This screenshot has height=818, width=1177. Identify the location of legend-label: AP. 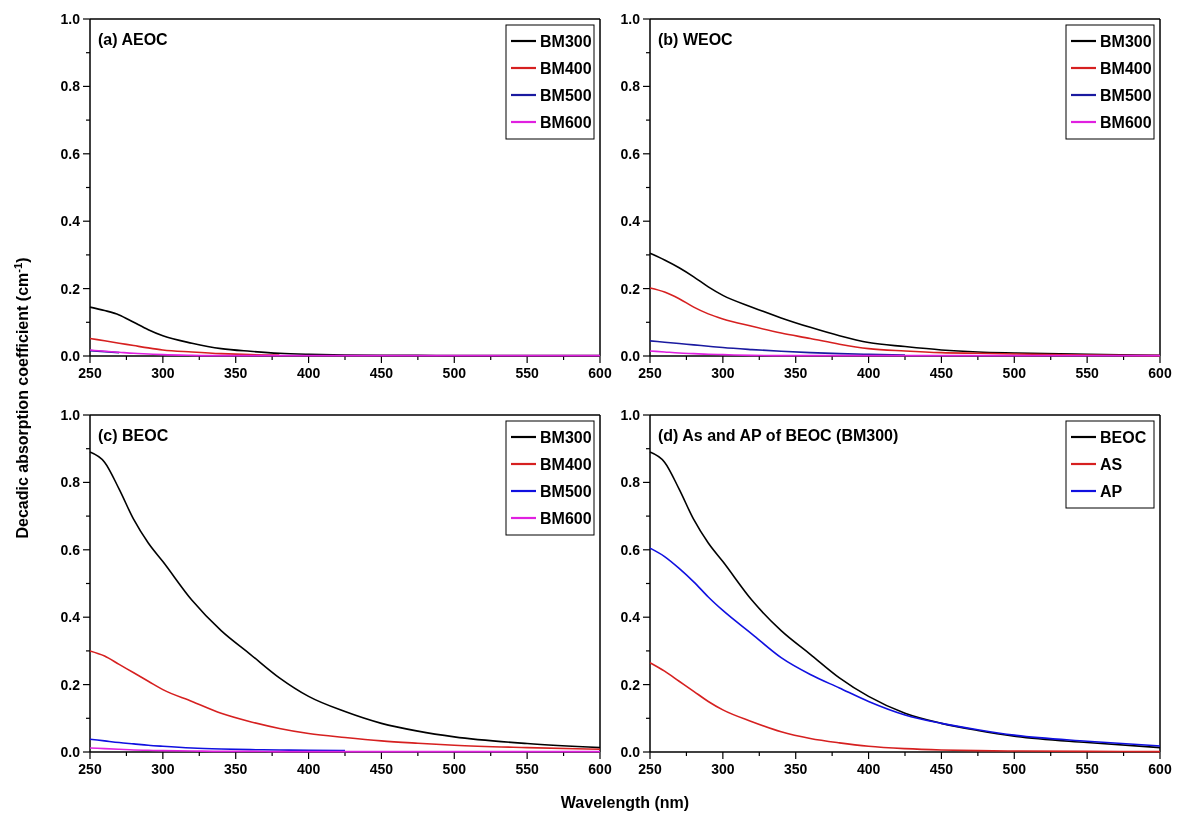
(1111, 491).